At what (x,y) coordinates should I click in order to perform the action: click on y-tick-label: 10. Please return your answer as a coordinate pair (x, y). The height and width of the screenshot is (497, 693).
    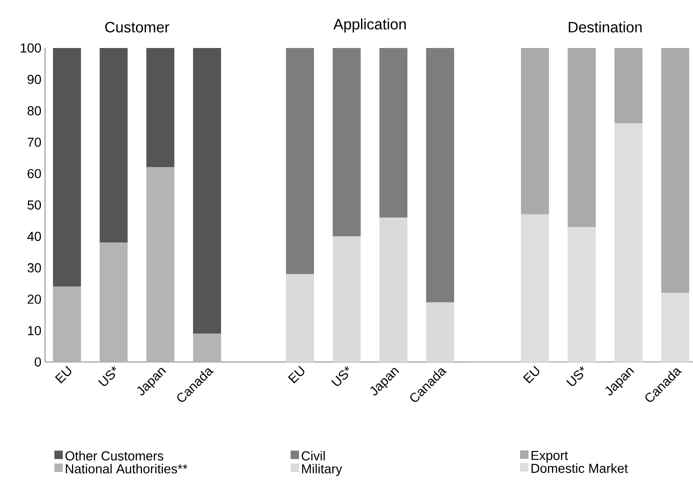
    Looking at the image, I should click on (34, 331).